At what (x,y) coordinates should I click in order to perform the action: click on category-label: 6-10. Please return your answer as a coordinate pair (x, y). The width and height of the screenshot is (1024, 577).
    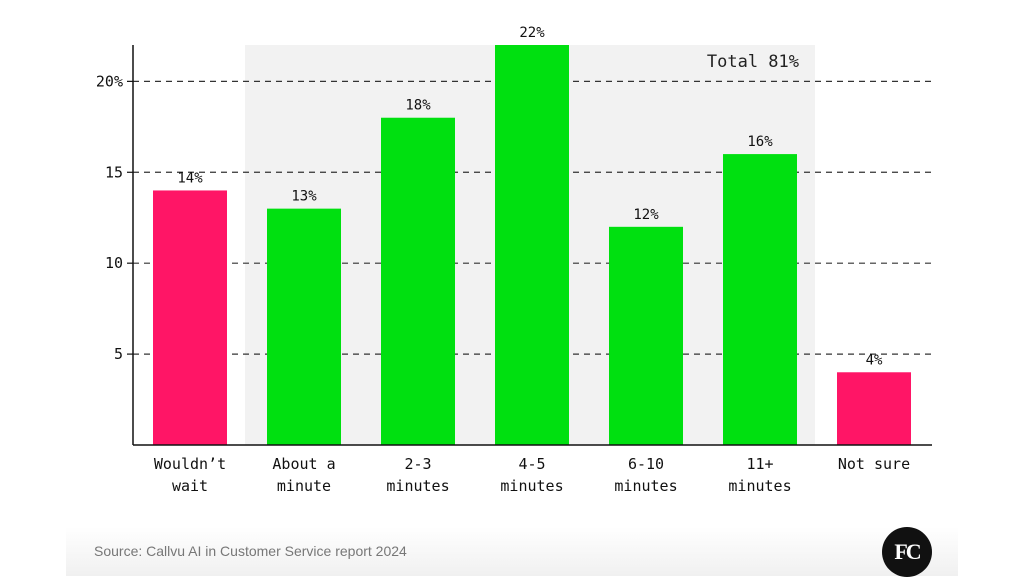
    Looking at the image, I should click on (646, 464).